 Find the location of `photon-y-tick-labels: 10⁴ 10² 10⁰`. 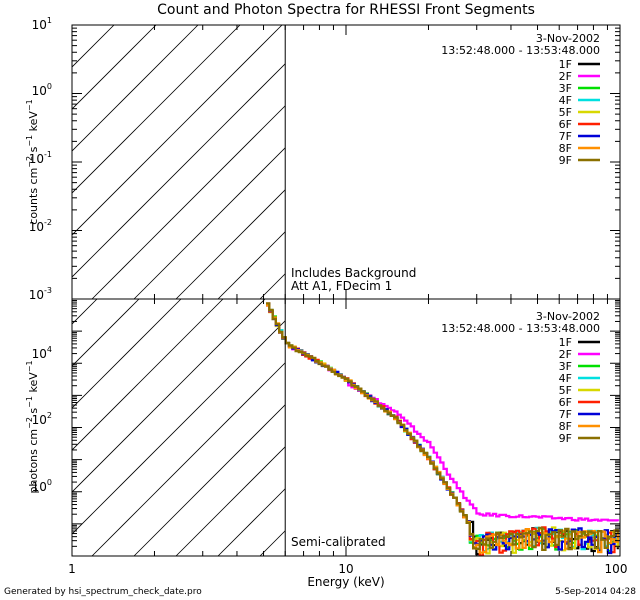

photon-y-tick-labels: 10⁴ 10² 10⁰ is located at coordinates (42, 419).